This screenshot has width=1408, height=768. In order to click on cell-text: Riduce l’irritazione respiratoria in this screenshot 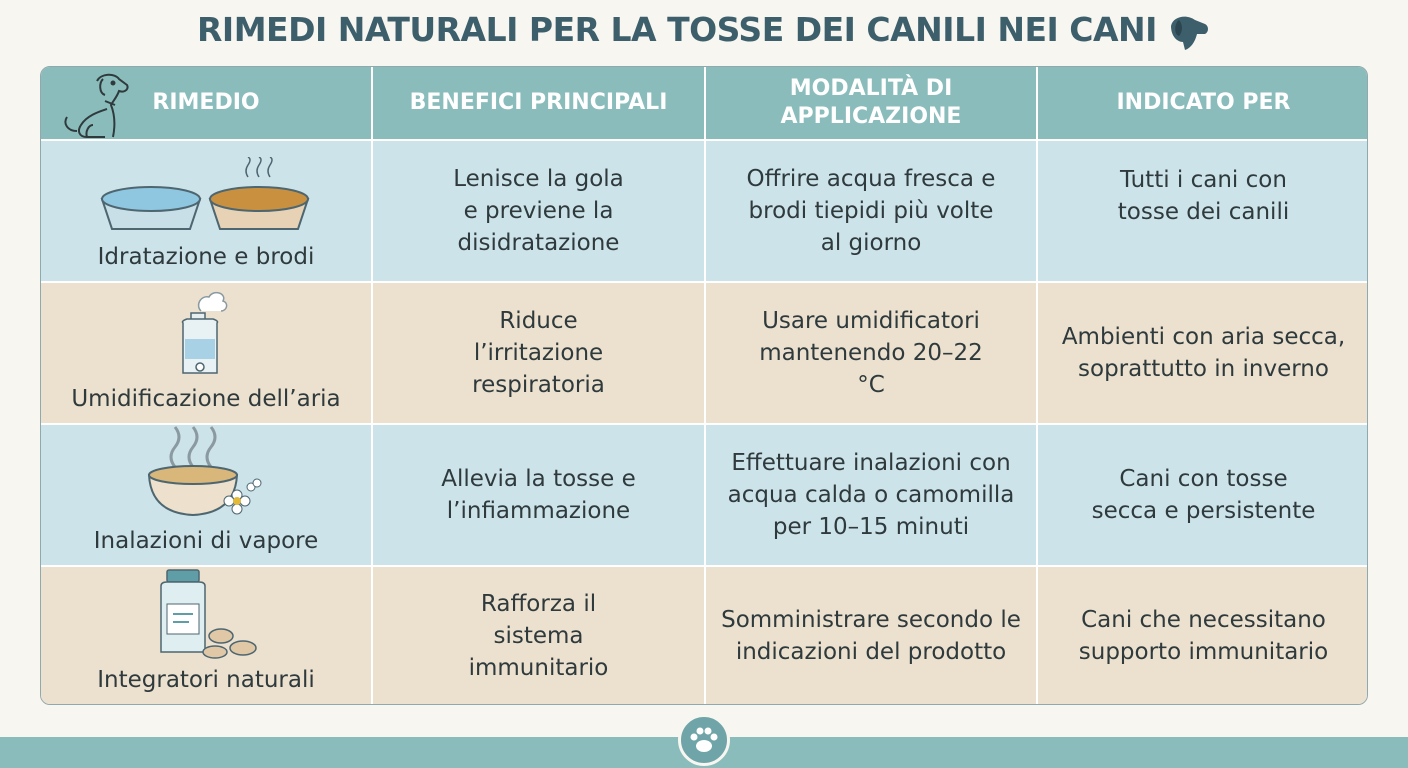, I will do `click(538, 353)`.